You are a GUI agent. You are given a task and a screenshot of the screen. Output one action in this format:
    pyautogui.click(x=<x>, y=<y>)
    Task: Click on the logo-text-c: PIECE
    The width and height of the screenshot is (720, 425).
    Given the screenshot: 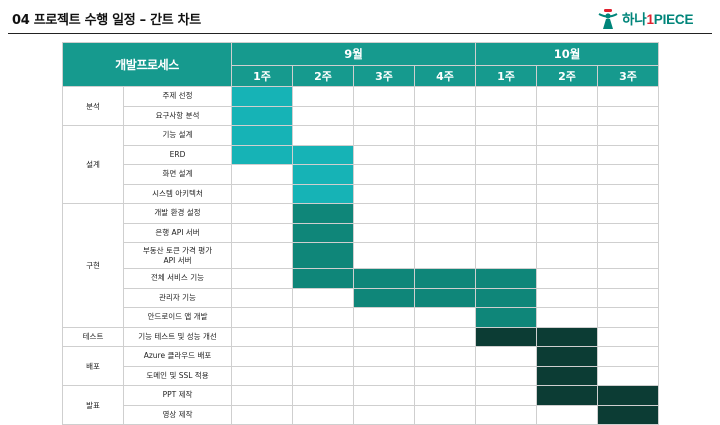 What is the action you would take?
    pyautogui.click(x=673, y=19)
    